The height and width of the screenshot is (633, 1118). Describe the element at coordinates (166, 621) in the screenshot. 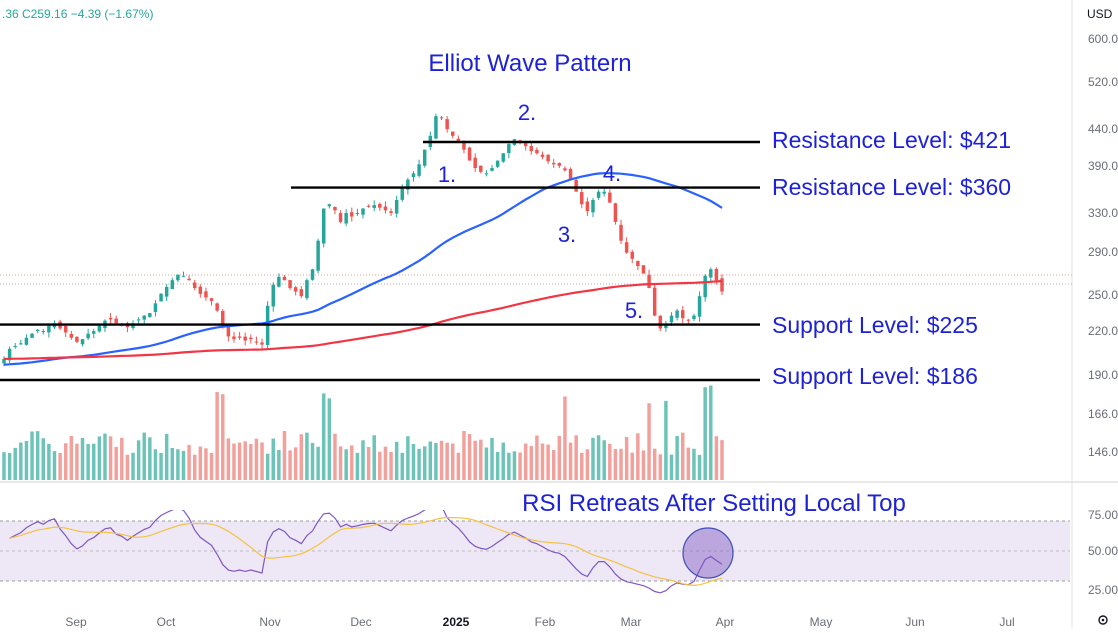

I see `x-tick: Oct` at that location.